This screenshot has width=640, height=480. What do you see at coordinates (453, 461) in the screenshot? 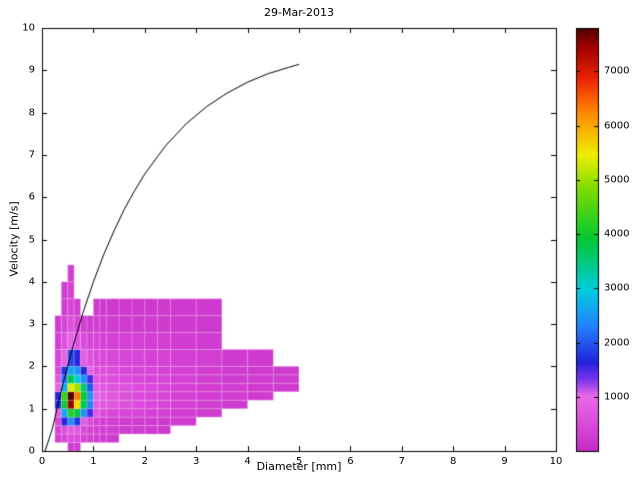
I see `x-tick-label: 8` at bounding box center [453, 461].